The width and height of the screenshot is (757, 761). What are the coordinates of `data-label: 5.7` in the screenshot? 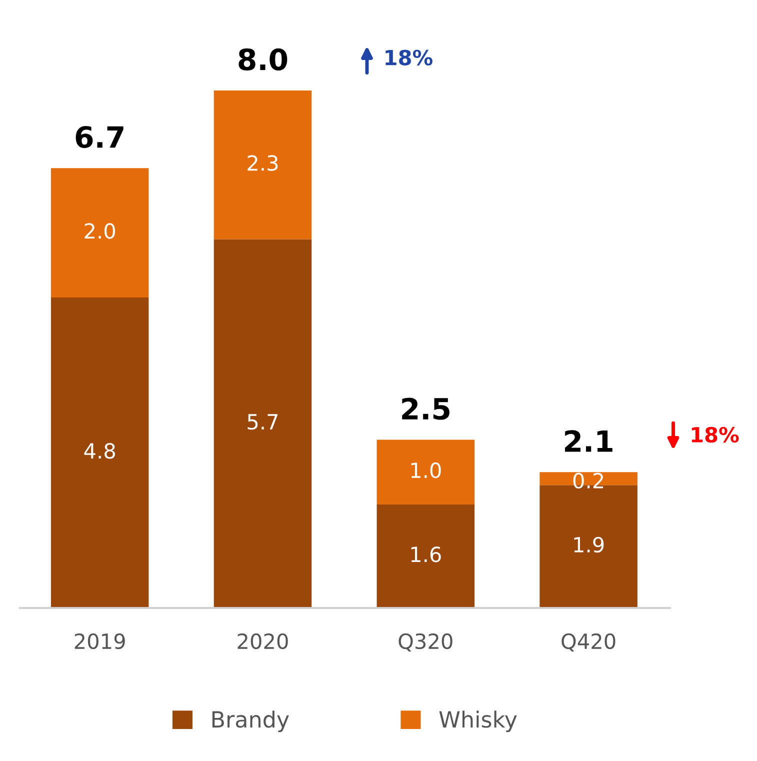 It's located at (263, 422).